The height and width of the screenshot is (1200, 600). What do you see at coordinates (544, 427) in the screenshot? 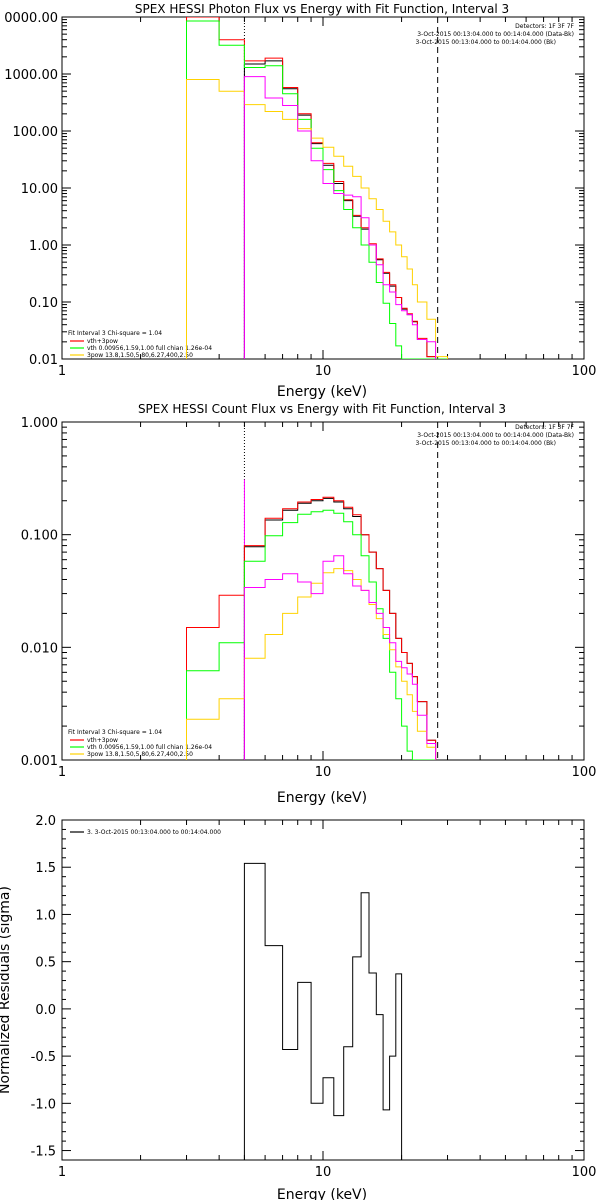
I see `count-header-detectors: Detectors: 1F 3F 7F` at bounding box center [544, 427].